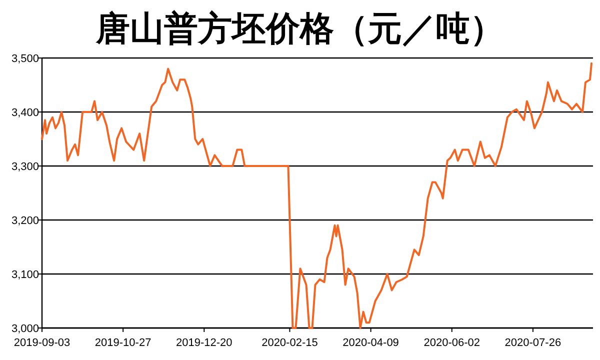 The height and width of the screenshot is (360, 600). What do you see at coordinates (25, 221) in the screenshot?
I see `y-tick-label: 3,200` at bounding box center [25, 221].